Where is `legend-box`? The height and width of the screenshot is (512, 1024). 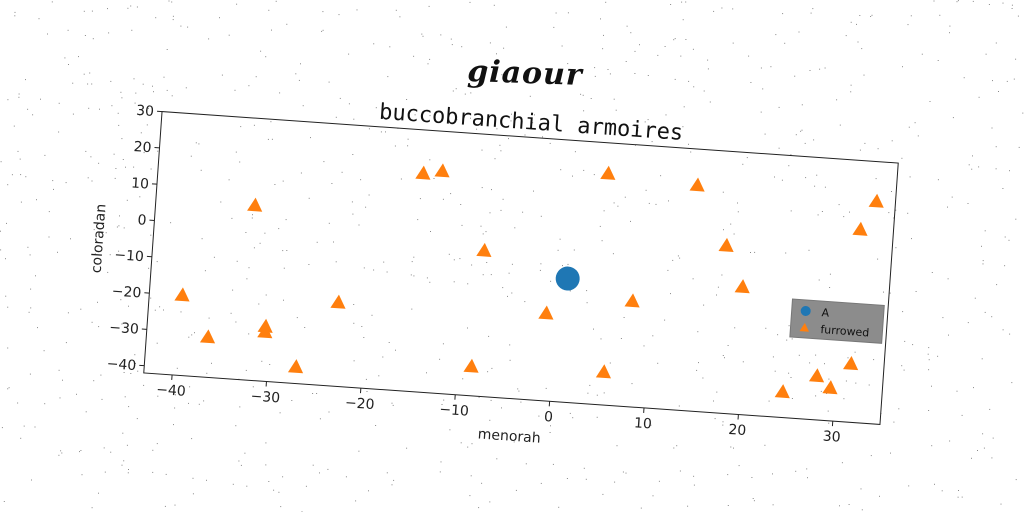
legend-box is located at coordinates (837, 321).